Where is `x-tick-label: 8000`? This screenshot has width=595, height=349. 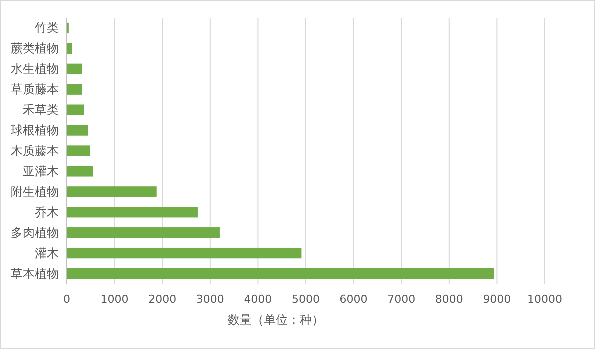 x-tick-label: 8000 is located at coordinates (449, 299).